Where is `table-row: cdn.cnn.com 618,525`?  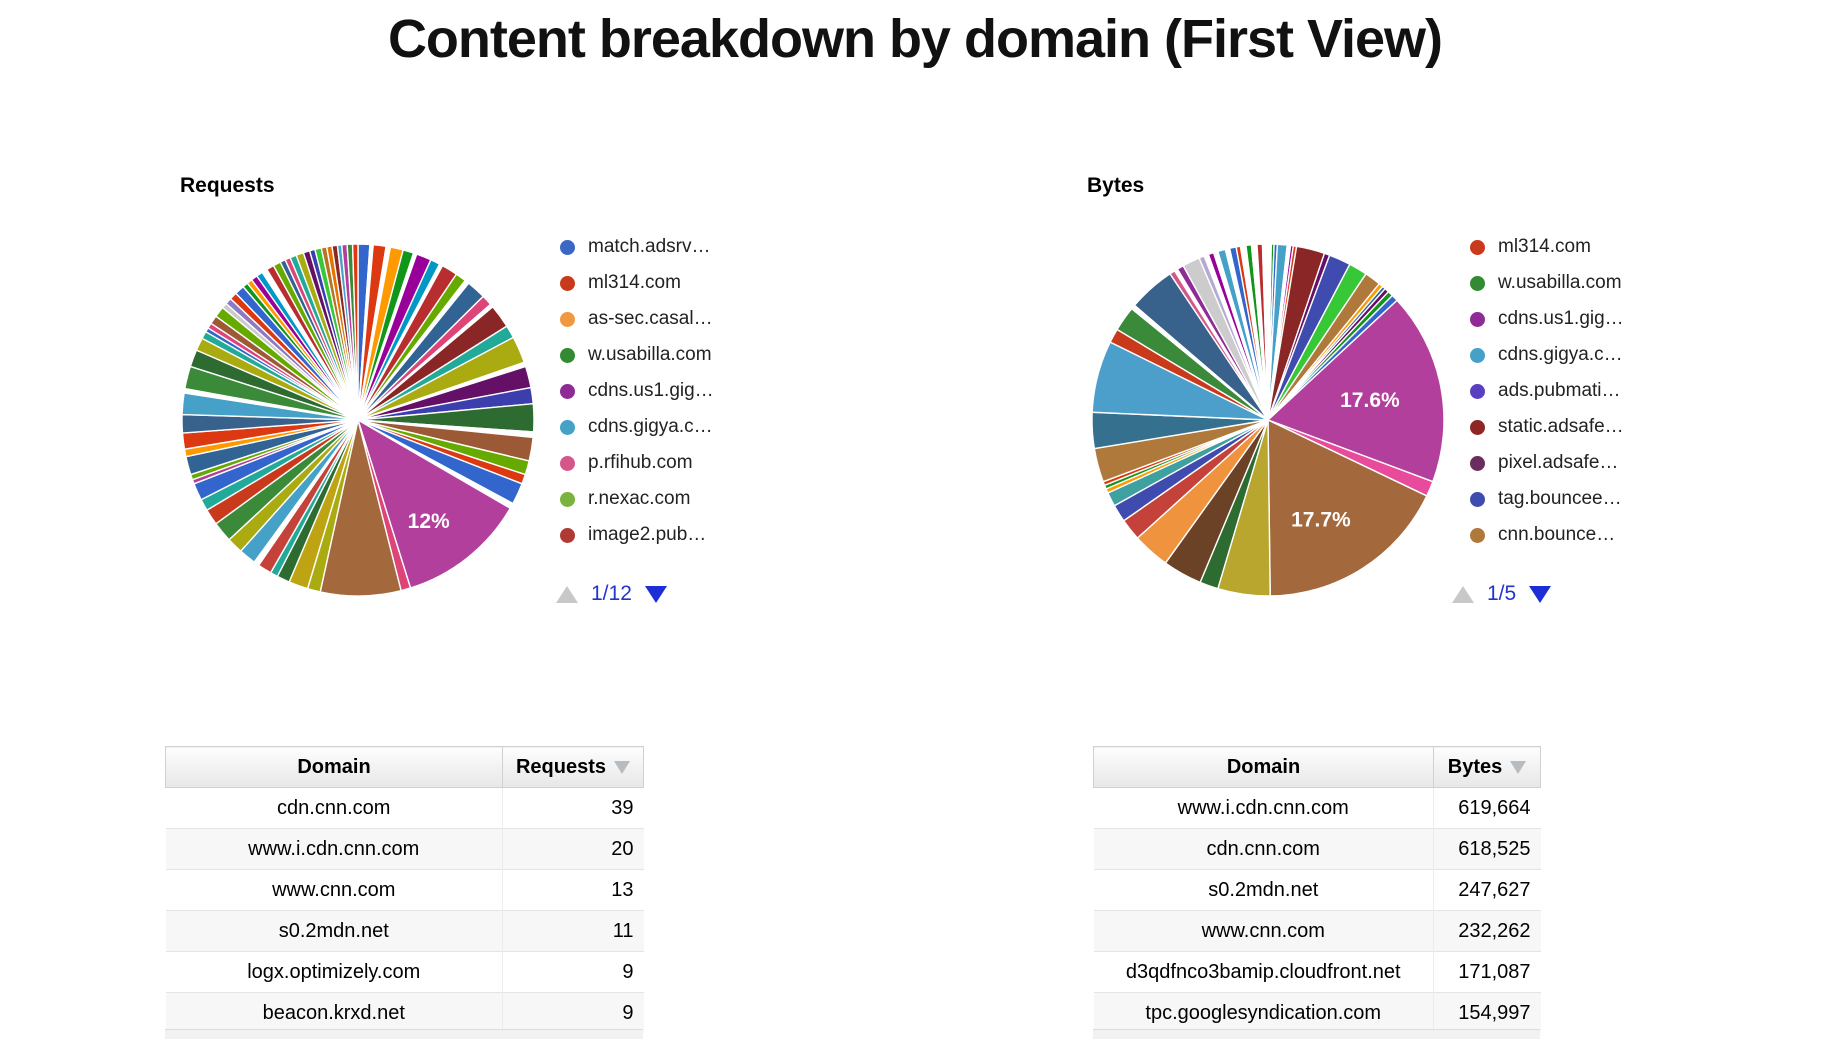
table-row: cdn.cnn.com 618,525 is located at coordinates (1317, 849).